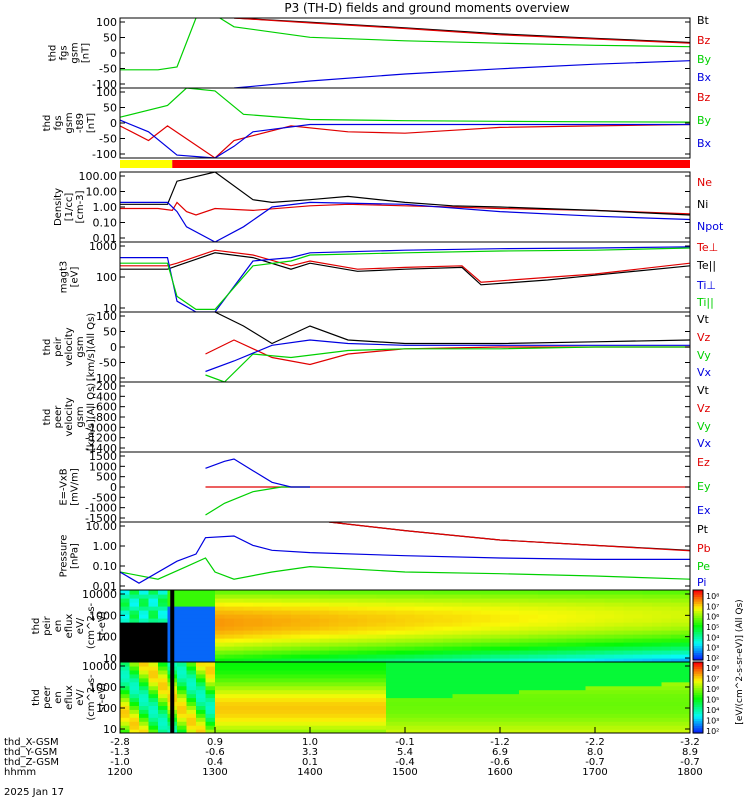 This screenshot has height=800, width=750. Describe the element at coordinates (64, 556) in the screenshot. I see `y-axis-label: Pressure` at that location.